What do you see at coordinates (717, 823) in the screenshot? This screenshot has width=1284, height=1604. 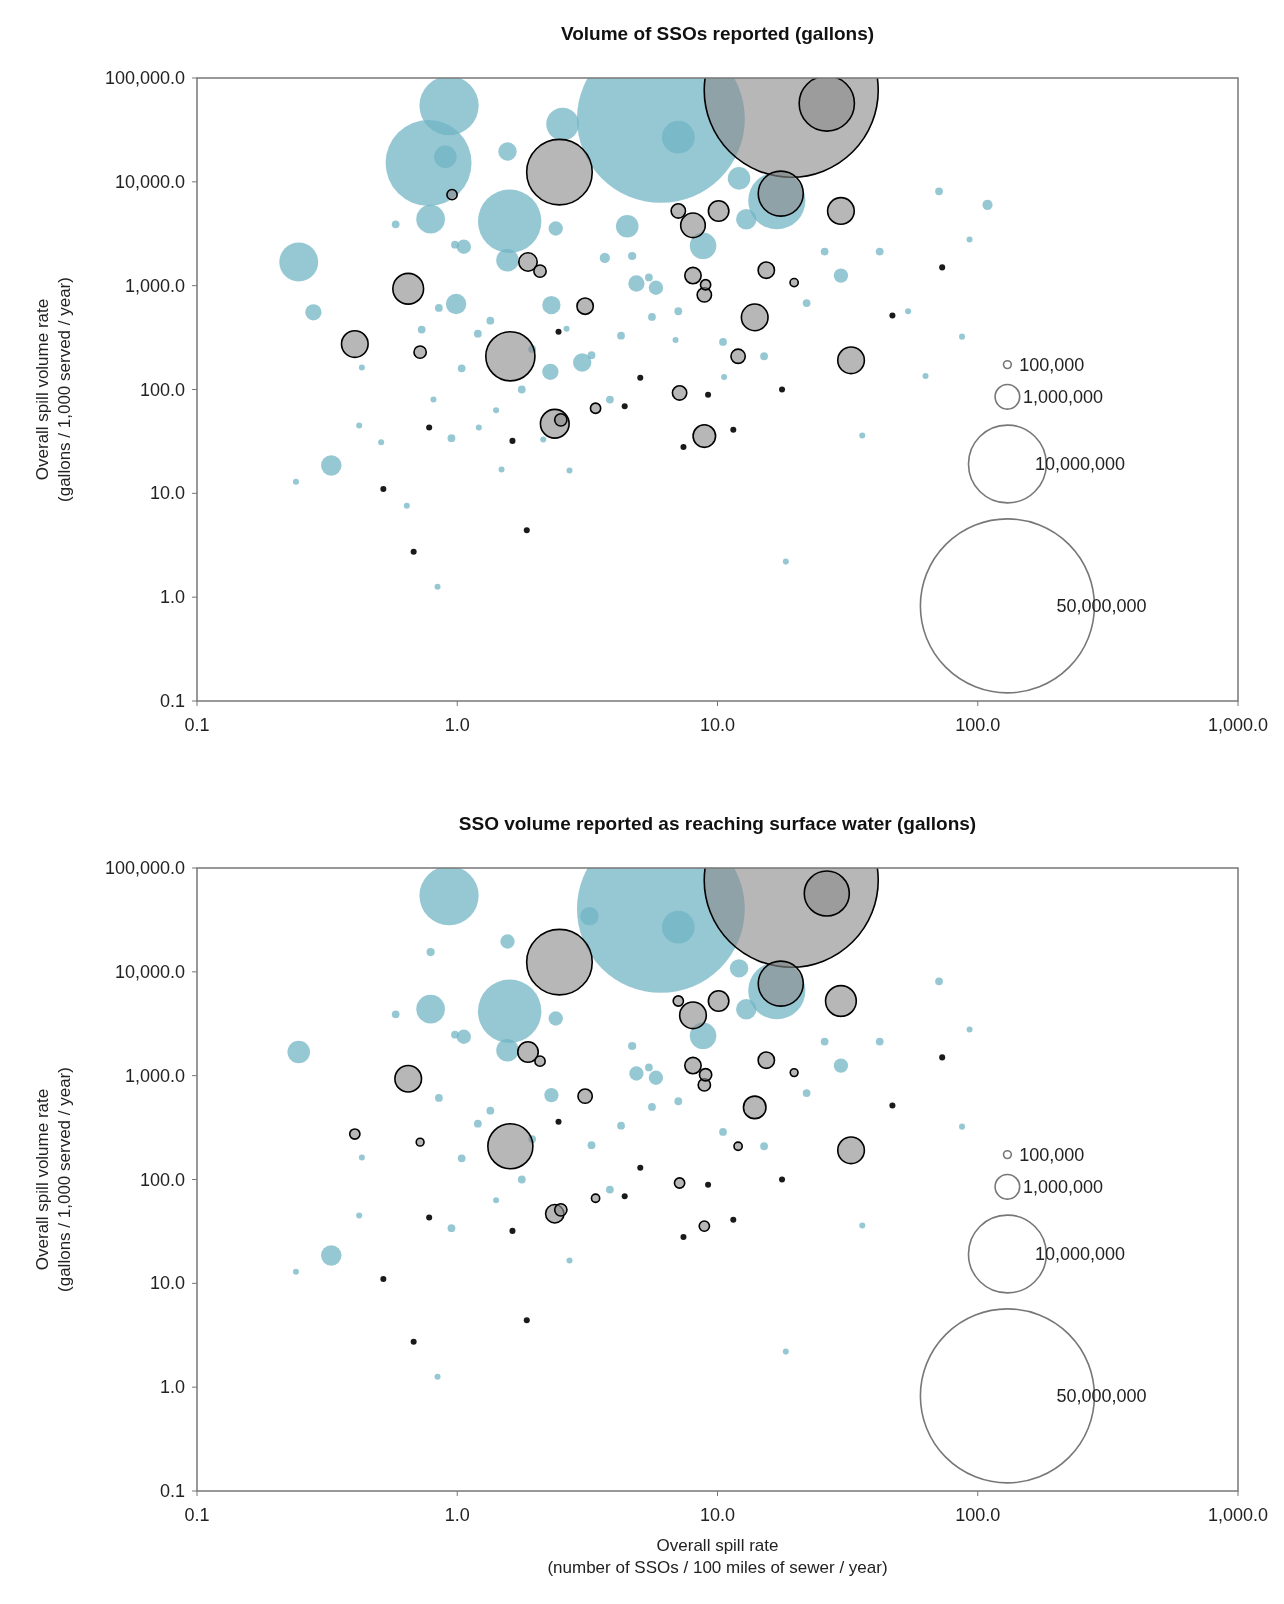 I see `chart-title: SSO volume reported as reaching surface water (gallons)` at bounding box center [717, 823].